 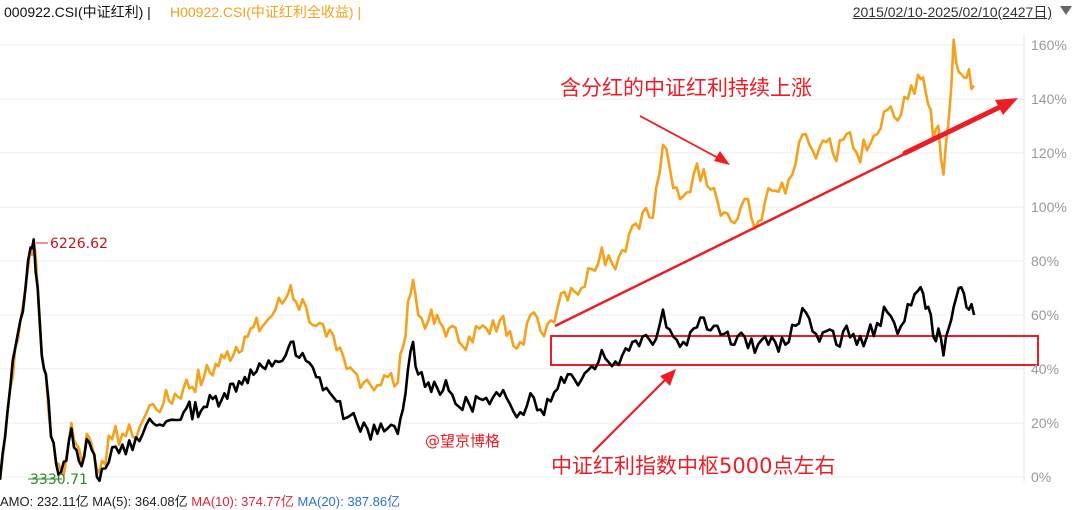 What do you see at coordinates (1045, 261) in the screenshot?
I see `y-tick-label: 80%` at bounding box center [1045, 261].